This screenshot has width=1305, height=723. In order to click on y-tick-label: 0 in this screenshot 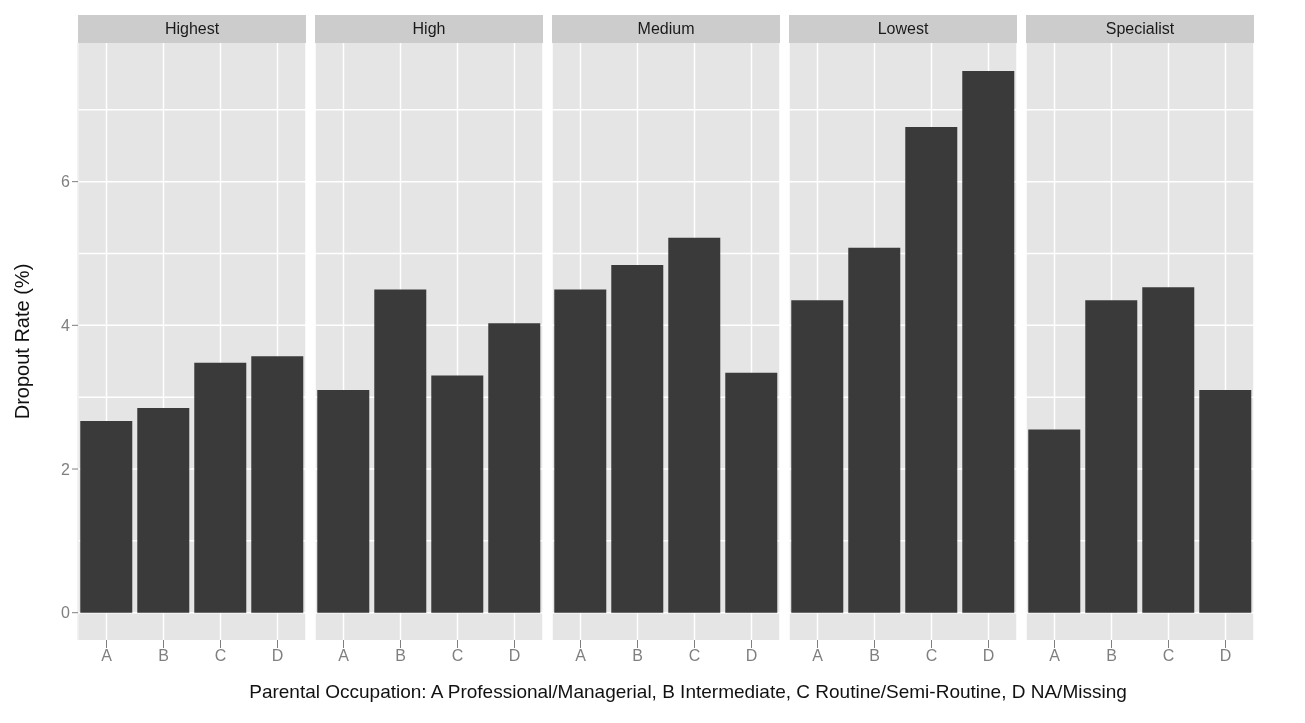, I will do `click(66, 613)`.